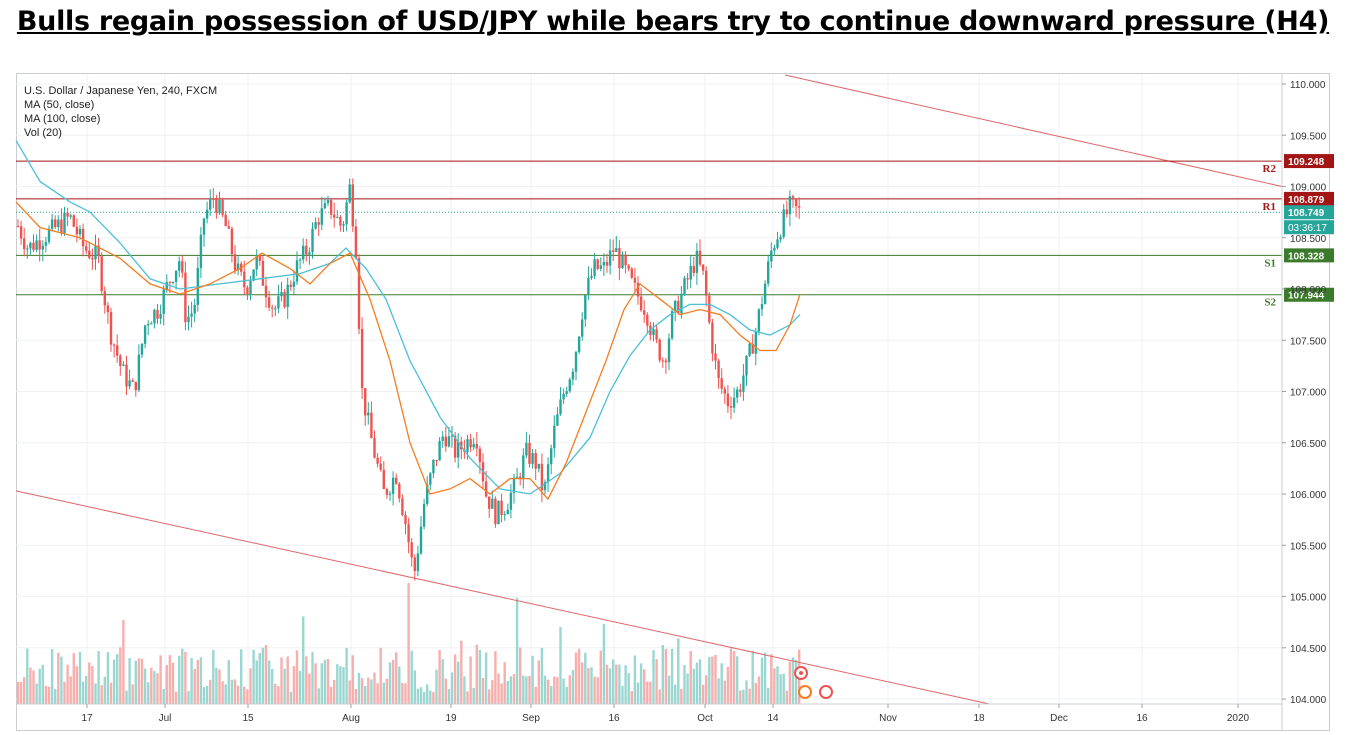 The image size is (1346, 735). I want to click on event-markers, so click(813, 682).